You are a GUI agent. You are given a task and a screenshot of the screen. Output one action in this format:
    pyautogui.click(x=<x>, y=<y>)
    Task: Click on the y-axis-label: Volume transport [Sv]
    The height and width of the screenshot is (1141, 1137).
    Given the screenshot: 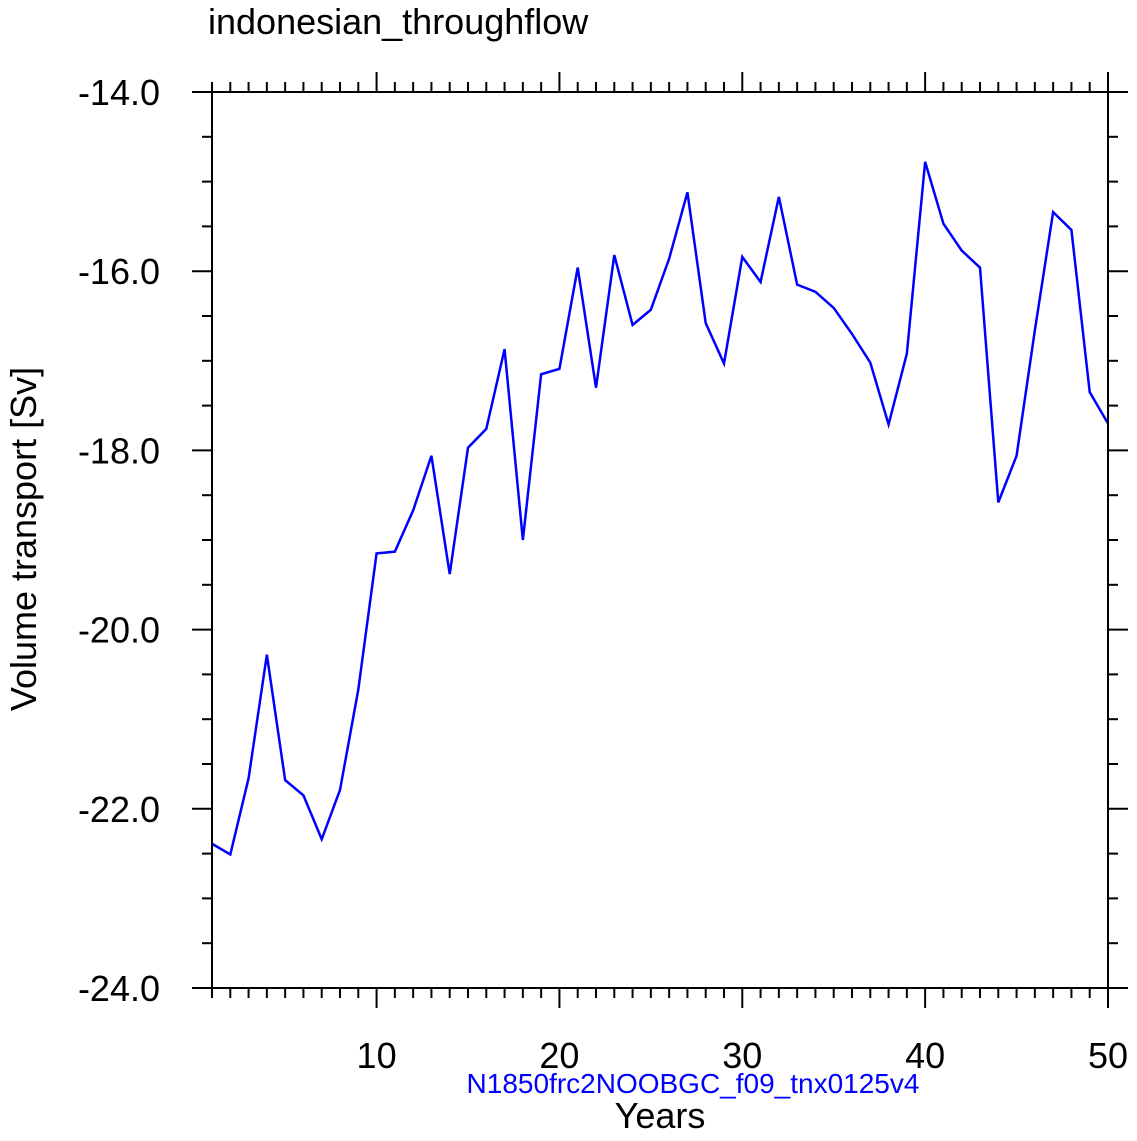 What is the action you would take?
    pyautogui.click(x=23, y=539)
    